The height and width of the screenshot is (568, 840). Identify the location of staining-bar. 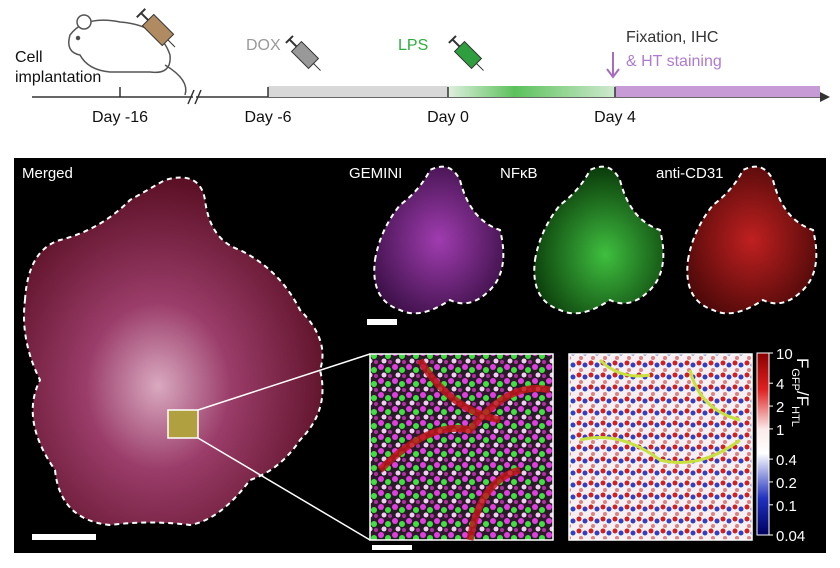
(717, 91).